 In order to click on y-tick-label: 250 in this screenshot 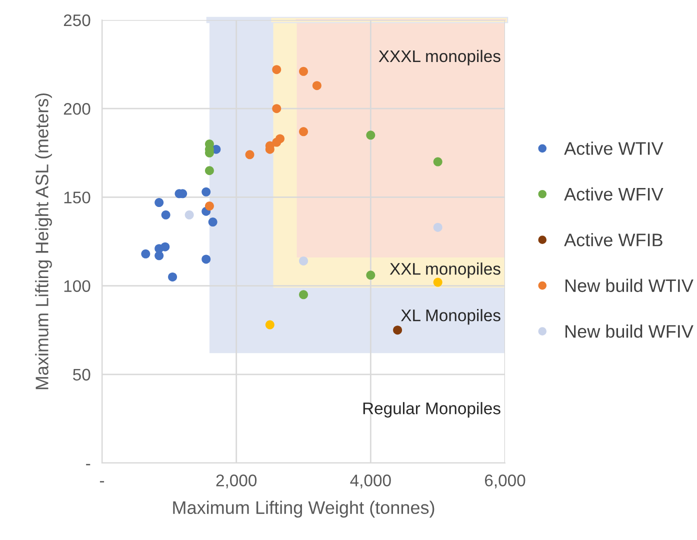, I will do `click(77, 20)`.